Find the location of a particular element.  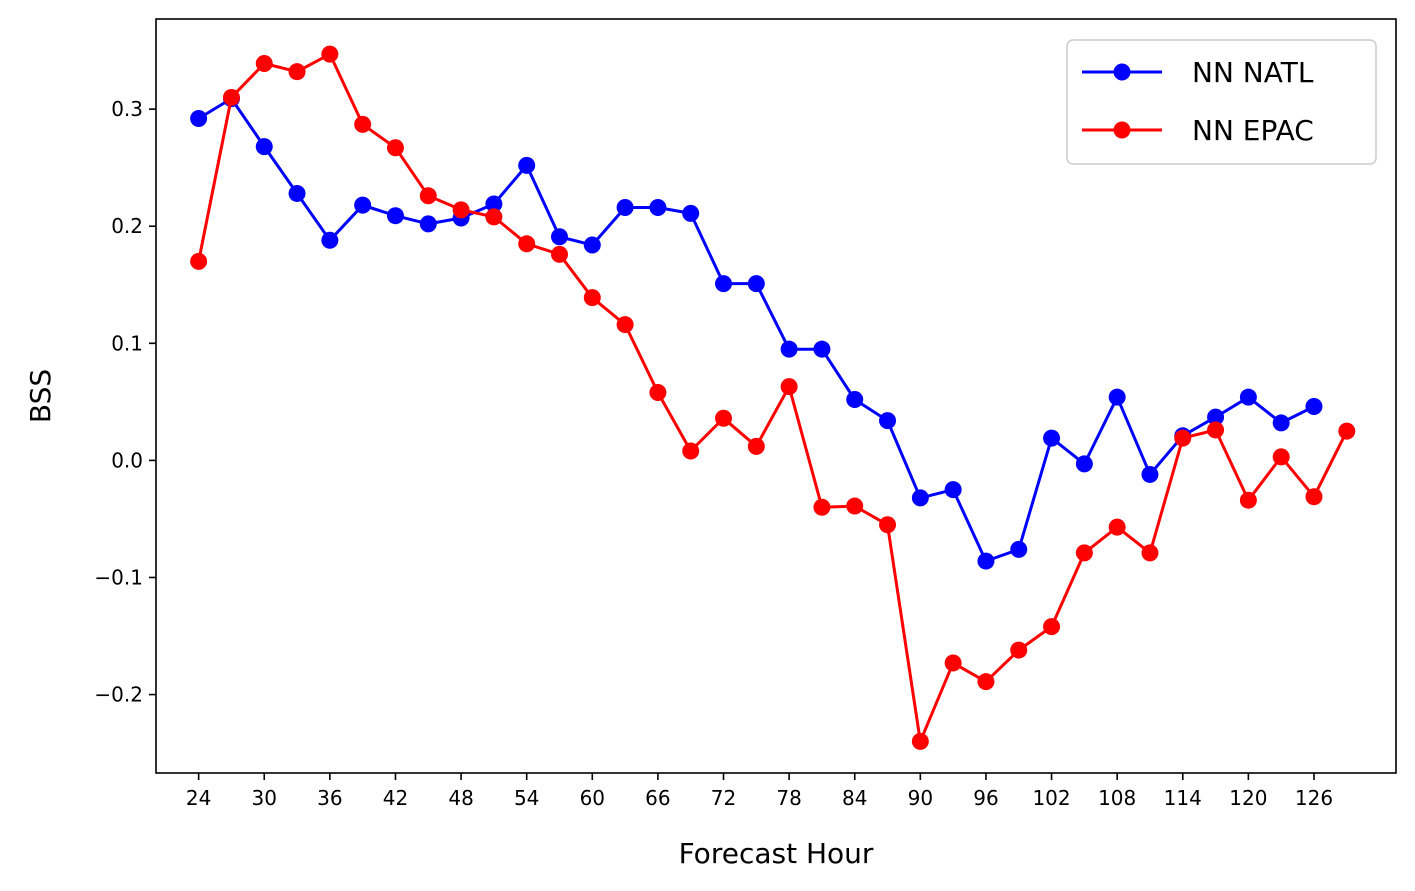

x-tick-label: 120 is located at coordinates (1248, 798).